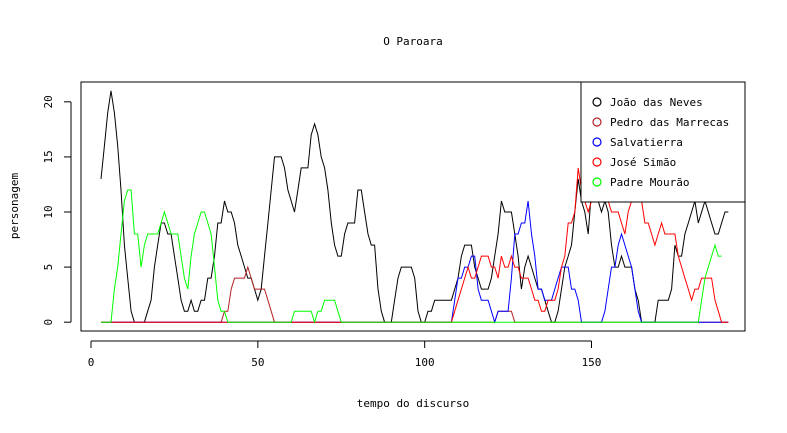  Describe the element at coordinates (646, 142) in the screenshot. I see `legend-entry-3: Salvatierra` at that location.